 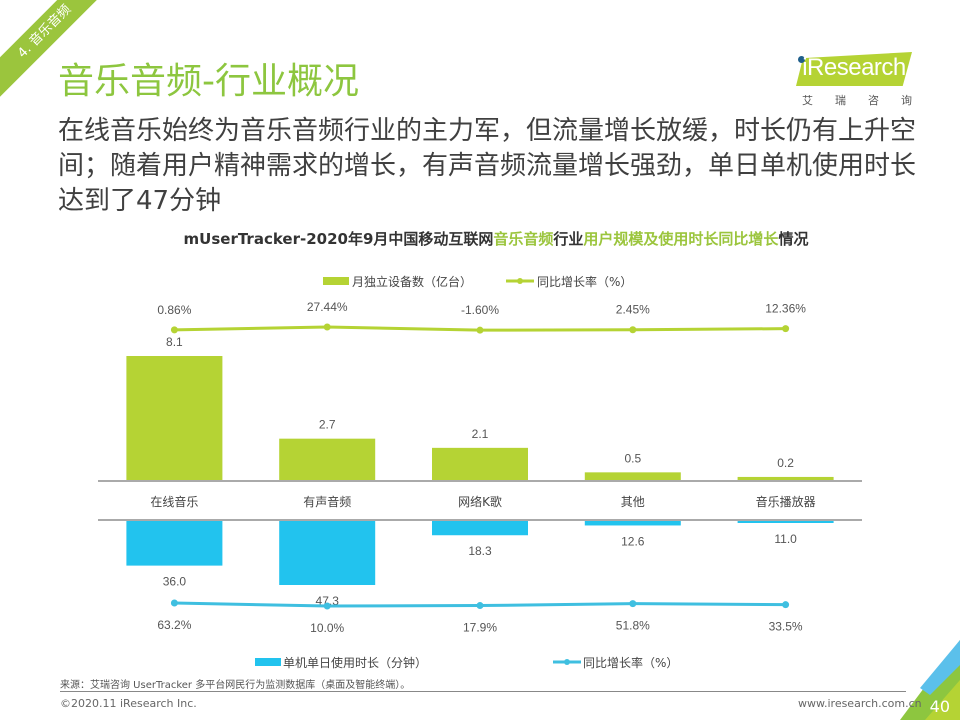 What do you see at coordinates (786, 501) in the screenshot?
I see `category-label: 音乐播放器` at bounding box center [786, 501].